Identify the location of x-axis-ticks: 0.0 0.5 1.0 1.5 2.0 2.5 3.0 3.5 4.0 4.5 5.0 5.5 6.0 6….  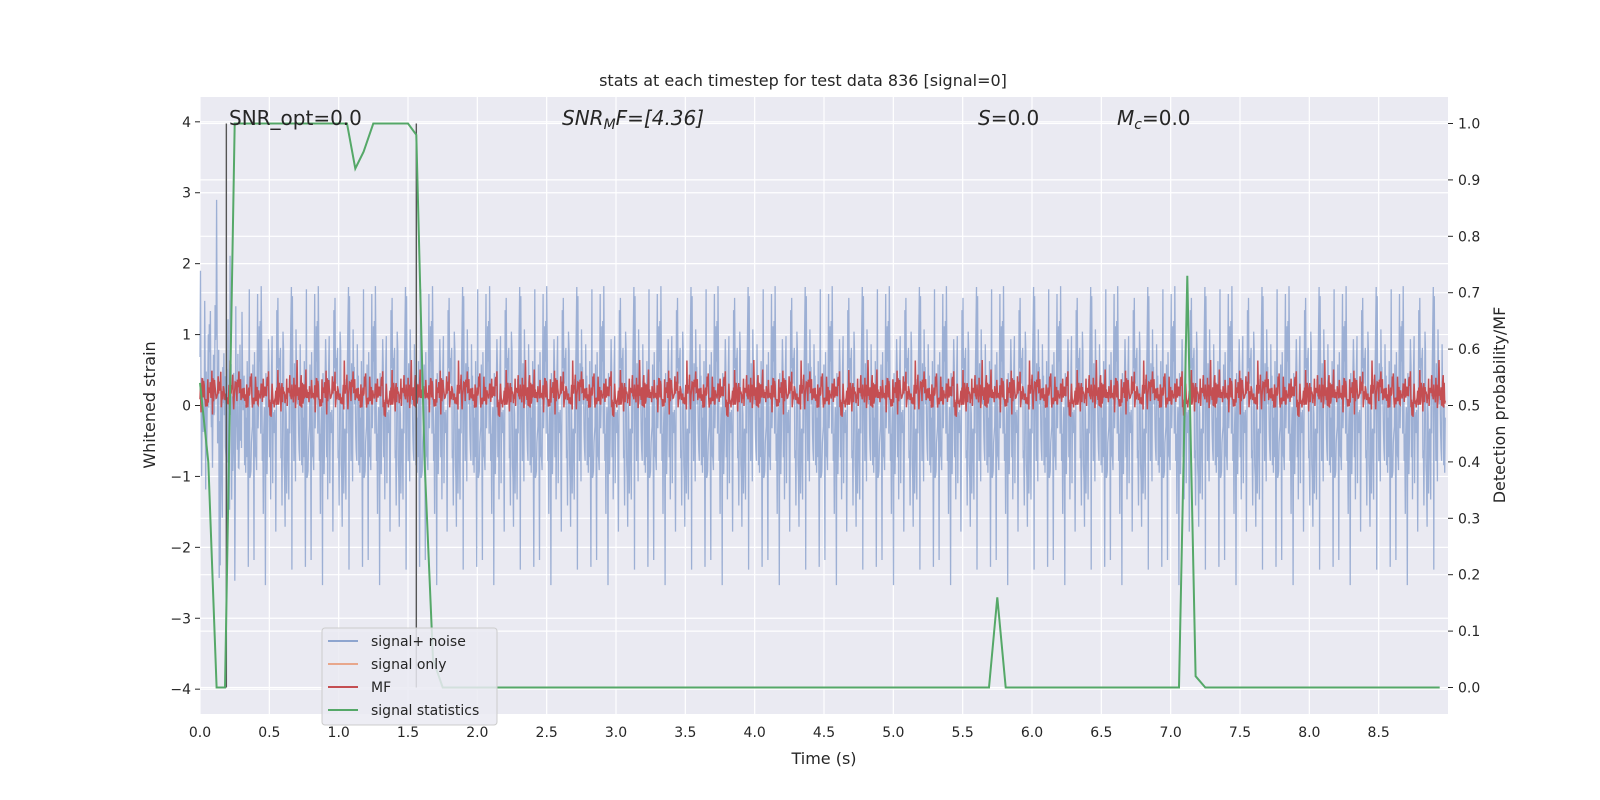
(789, 733).